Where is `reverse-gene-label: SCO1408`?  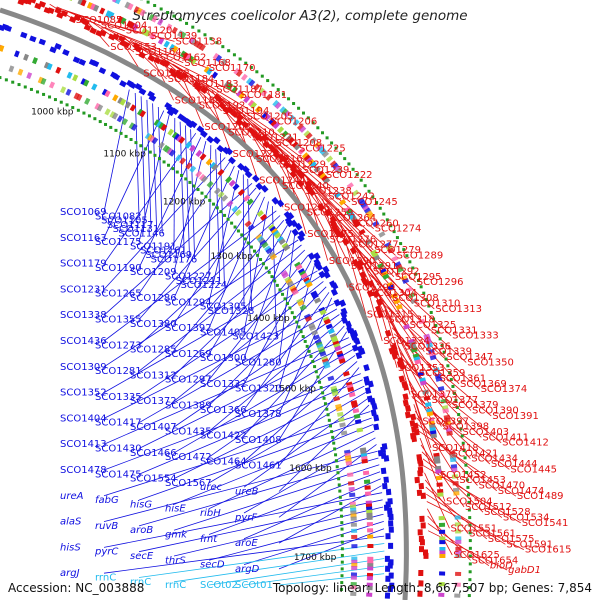 reverse-gene-label: SCO1408 is located at coordinates (258, 440).